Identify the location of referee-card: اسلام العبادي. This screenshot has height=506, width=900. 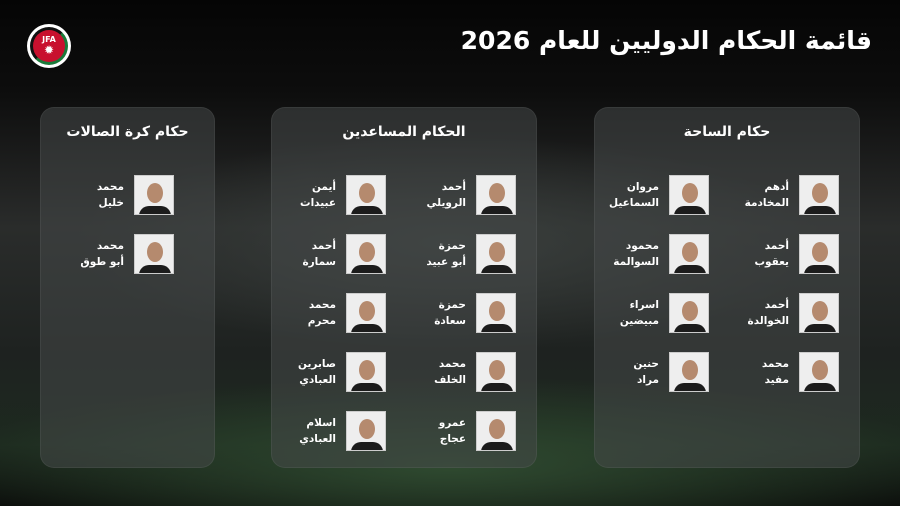
(321, 431).